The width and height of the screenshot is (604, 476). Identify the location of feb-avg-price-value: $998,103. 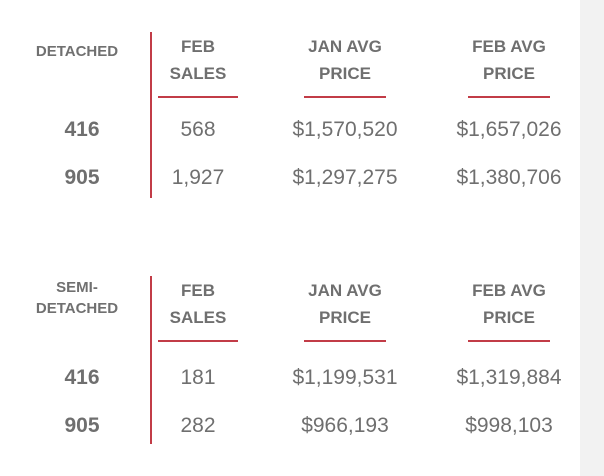
(509, 425).